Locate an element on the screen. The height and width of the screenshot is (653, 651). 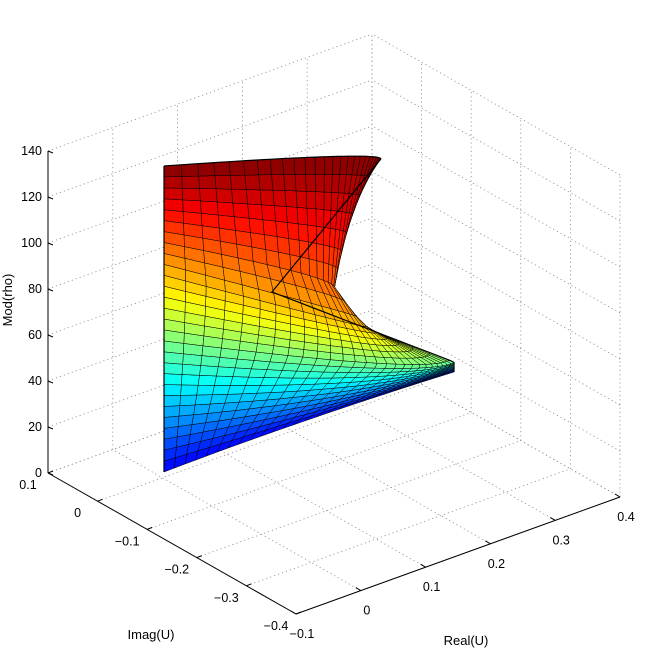
x-tick-label: 0.2 is located at coordinates (496, 564).